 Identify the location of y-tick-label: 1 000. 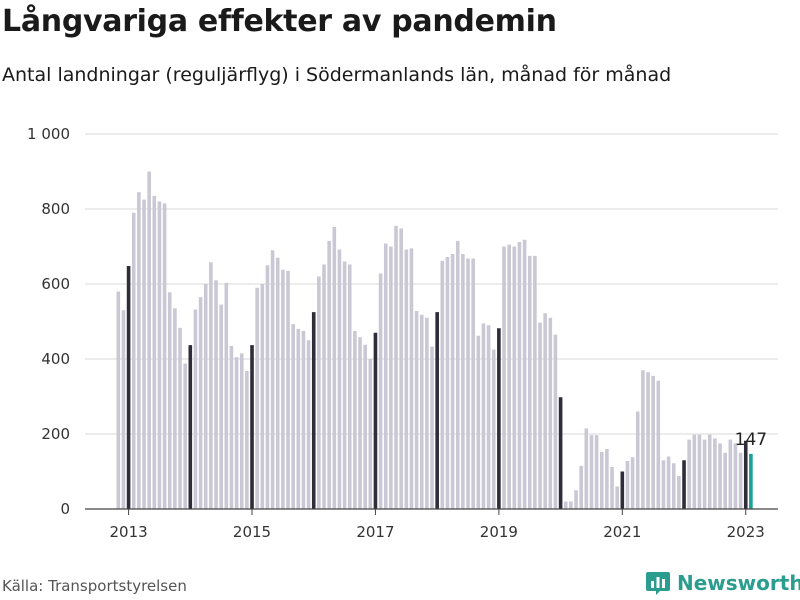
(48, 134).